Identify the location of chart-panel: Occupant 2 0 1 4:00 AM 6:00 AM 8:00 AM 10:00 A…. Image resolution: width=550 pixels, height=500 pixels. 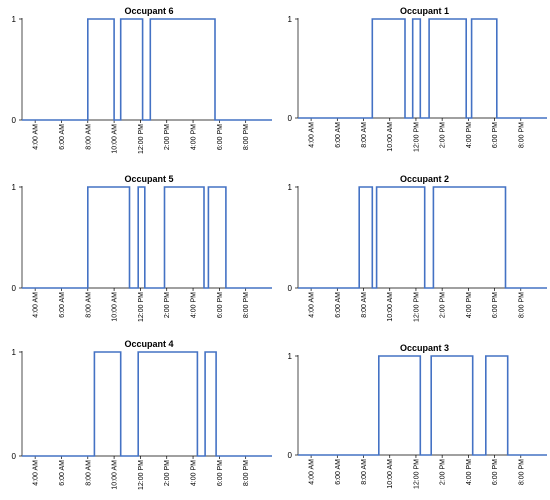
(417, 248).